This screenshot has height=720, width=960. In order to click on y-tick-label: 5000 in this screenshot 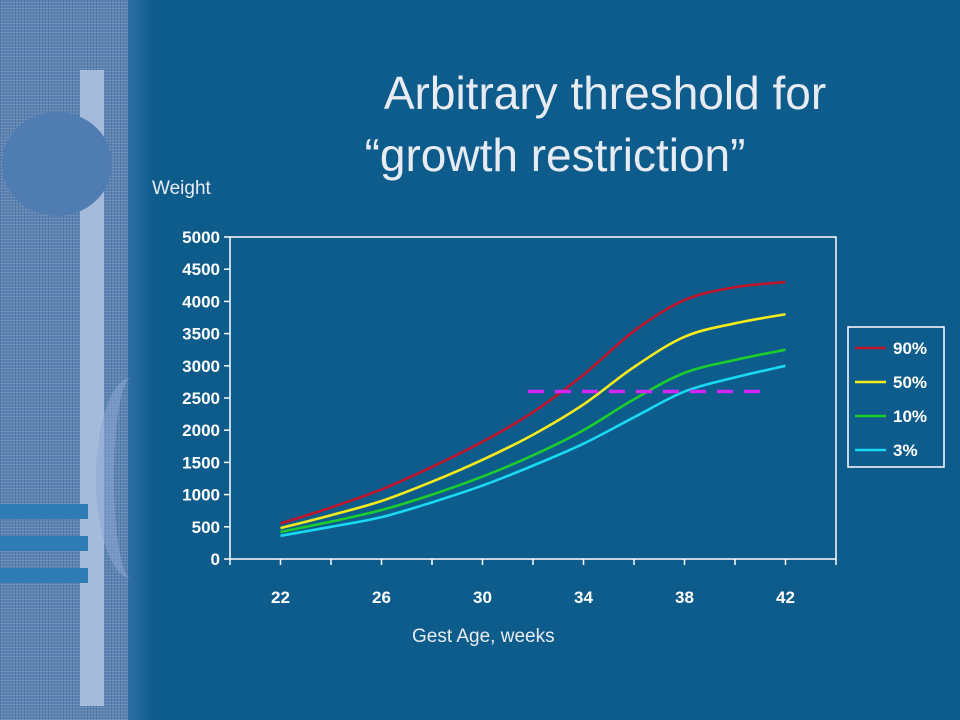, I will do `click(201, 237)`.